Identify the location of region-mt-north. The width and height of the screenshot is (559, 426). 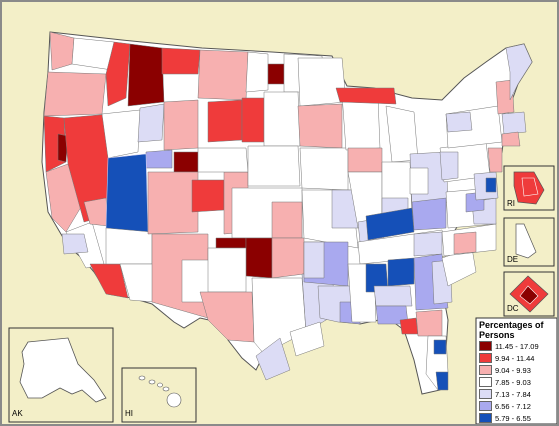
(181, 61).